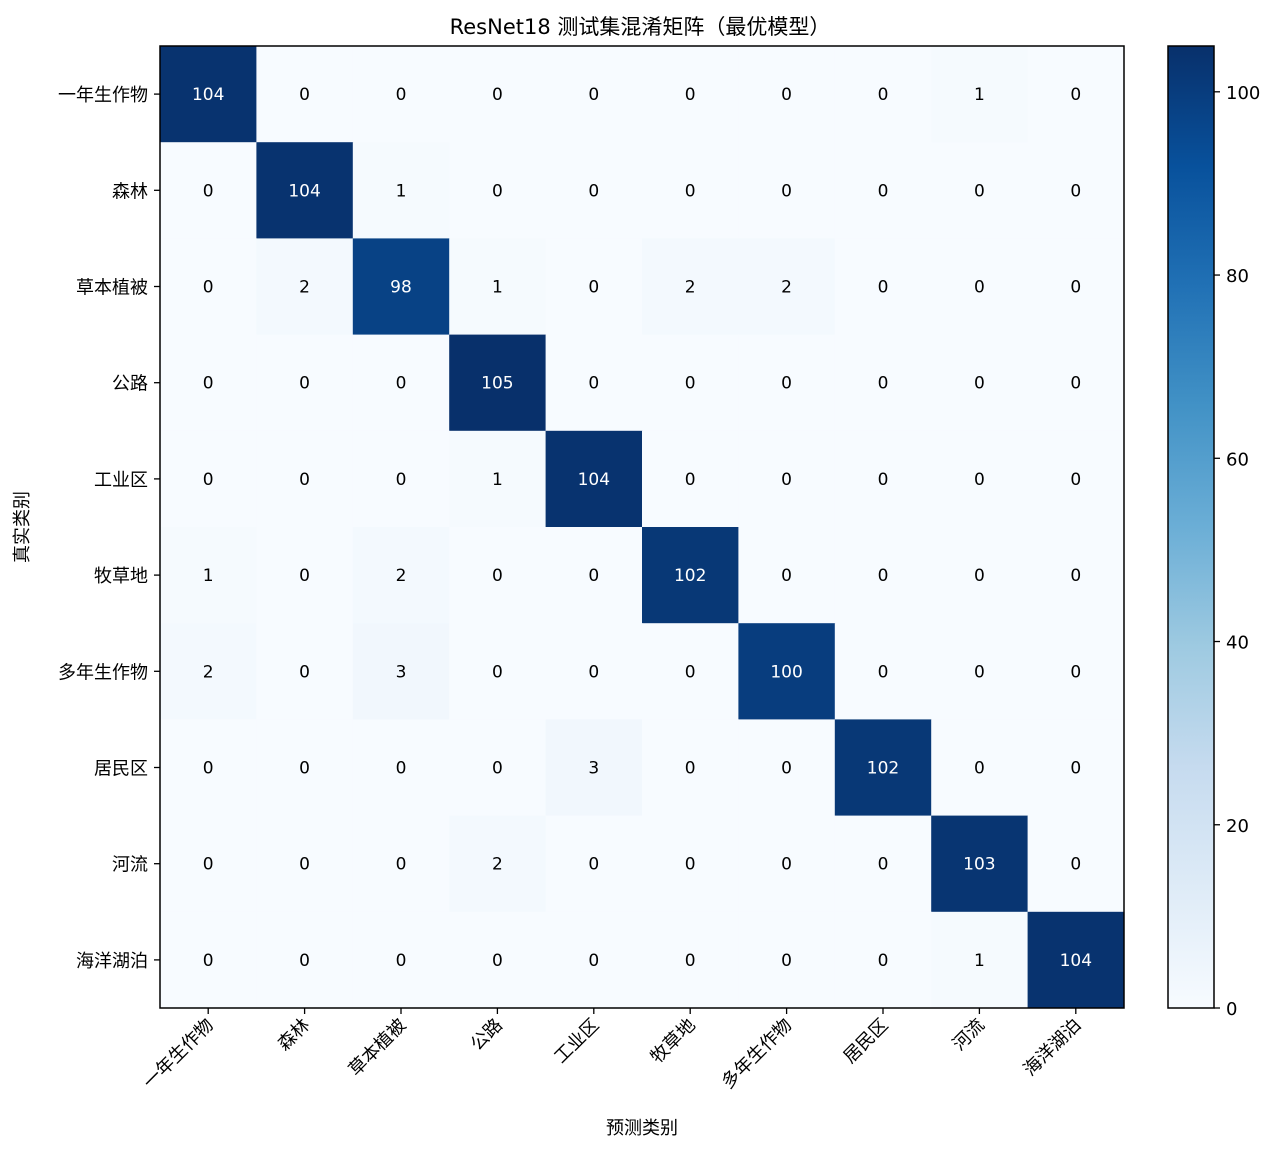 The image size is (1280, 1151). I want to click on x-tick-label: 一年生作物, so click(178, 1054).